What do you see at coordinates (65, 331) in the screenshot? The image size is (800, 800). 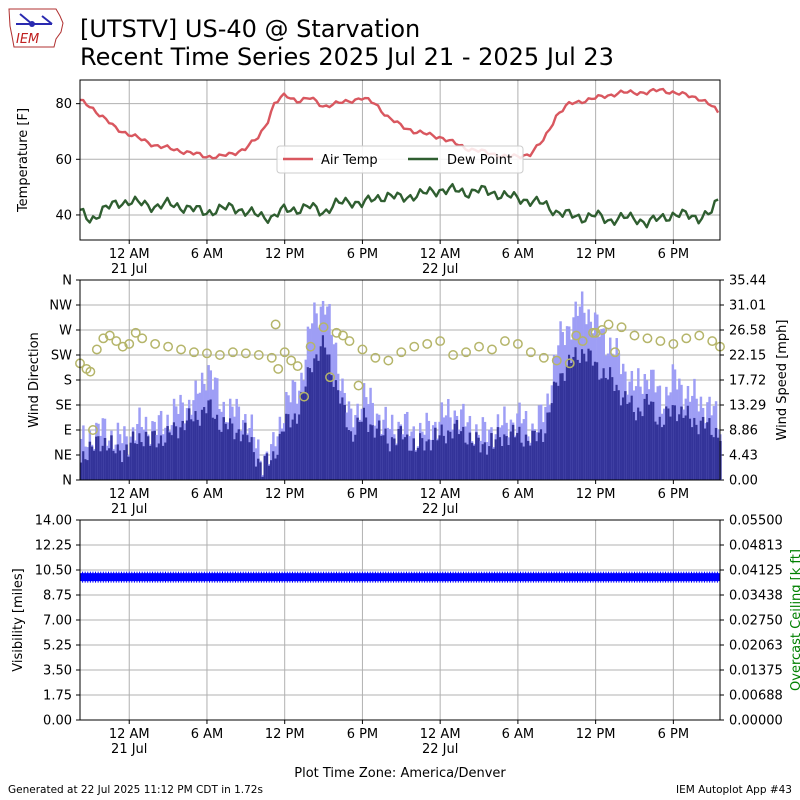 I see `dir-tick-label: W` at bounding box center [65, 331].